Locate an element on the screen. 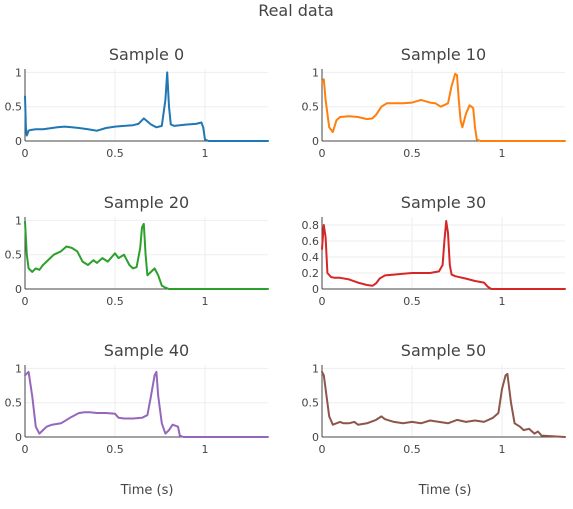 This screenshot has height=509, width=573. x-axis-label-left: Time (s) is located at coordinates (147, 490).